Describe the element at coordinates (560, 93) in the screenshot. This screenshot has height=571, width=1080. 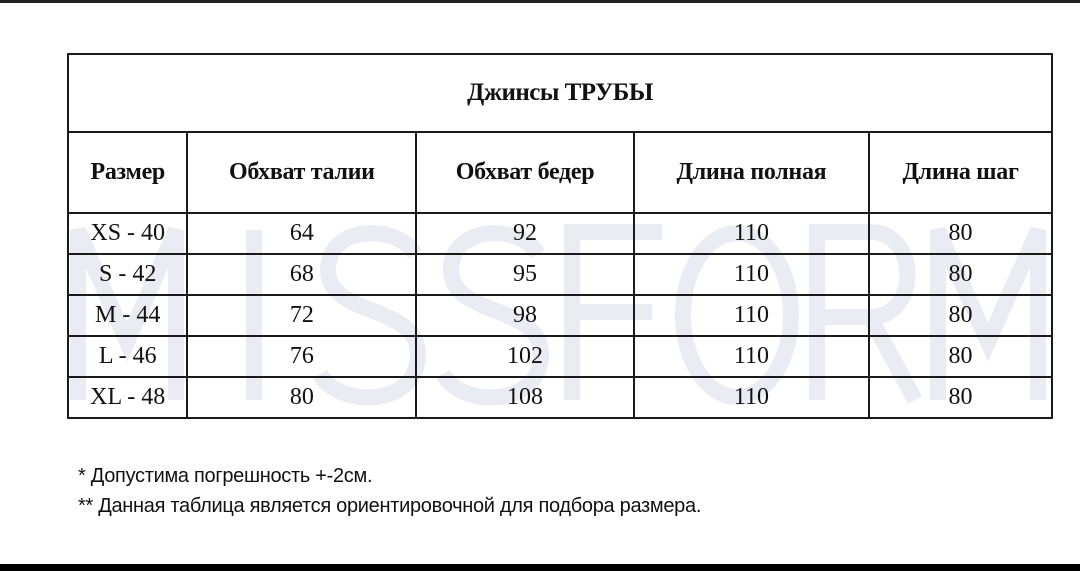
I see `table-title: Джинсы ТРУБЫ` at that location.